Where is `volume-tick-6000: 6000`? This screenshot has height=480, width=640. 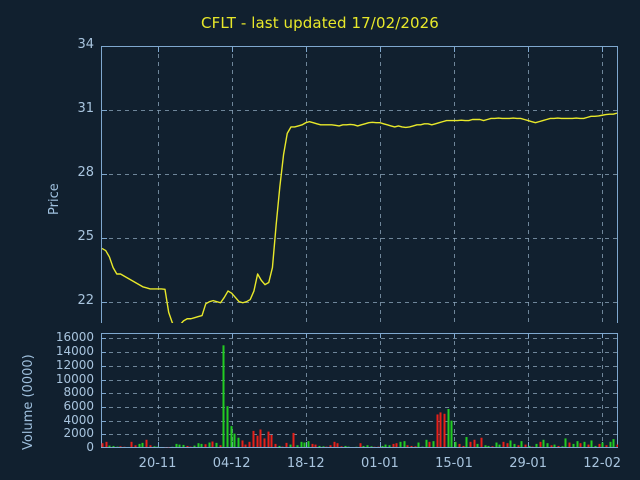
volume-tick-6000: 6000 is located at coordinates (78, 405).